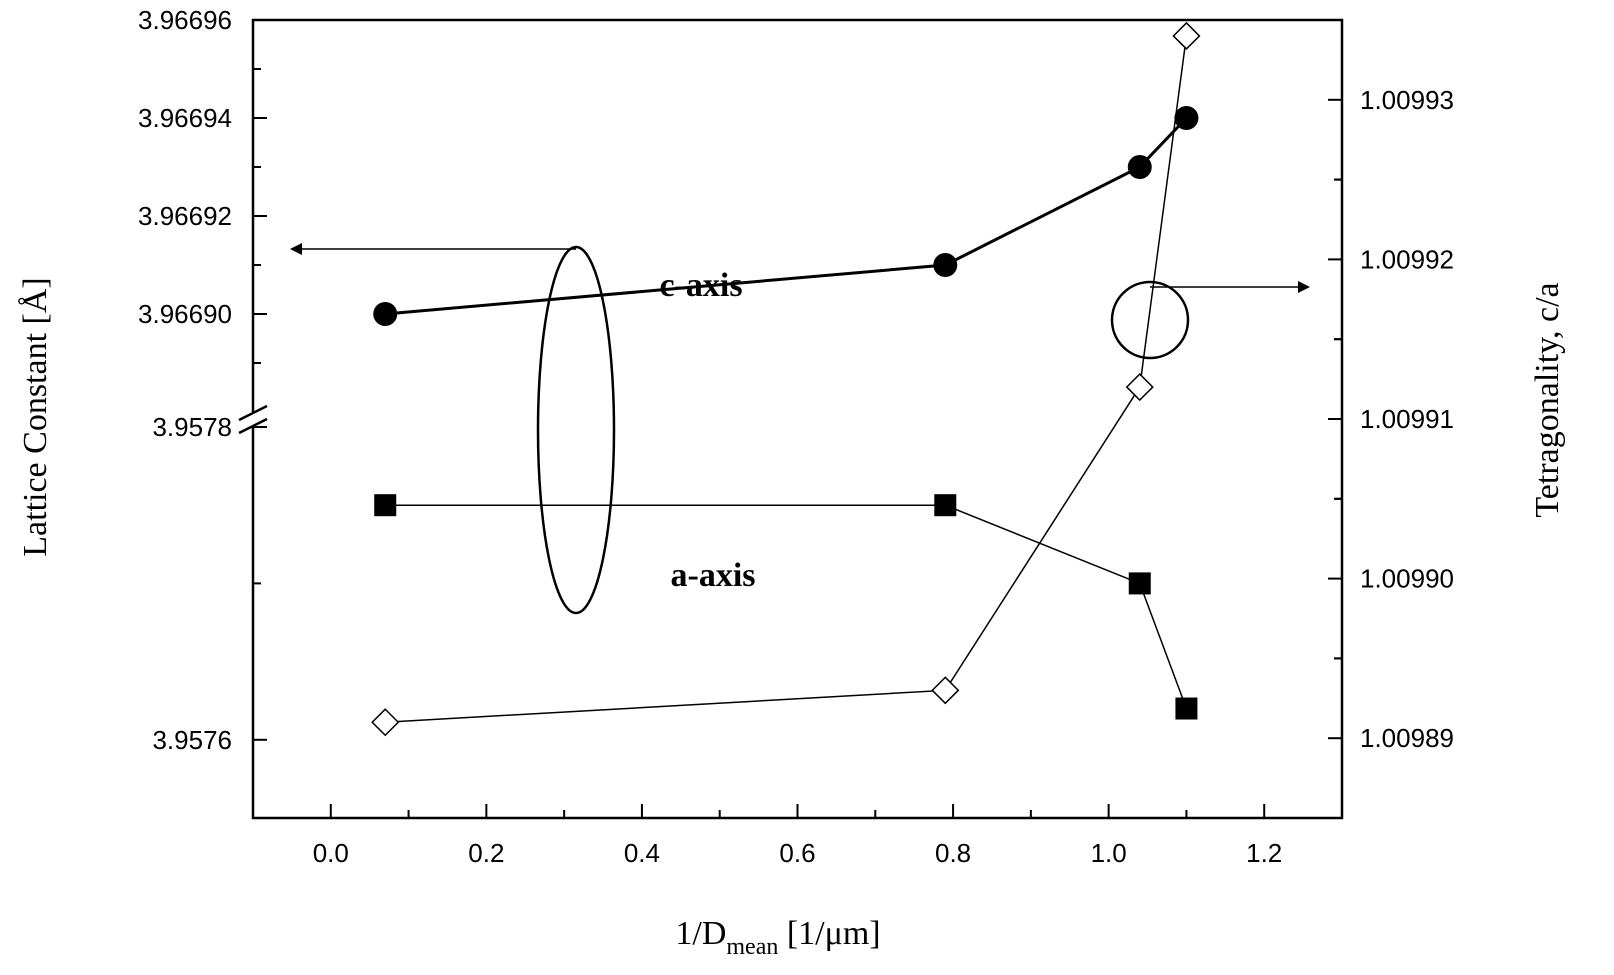 The height and width of the screenshot is (975, 1614). Describe the element at coordinates (185, 118) in the screenshot. I see `left-tick-label: 3.96694` at that location.